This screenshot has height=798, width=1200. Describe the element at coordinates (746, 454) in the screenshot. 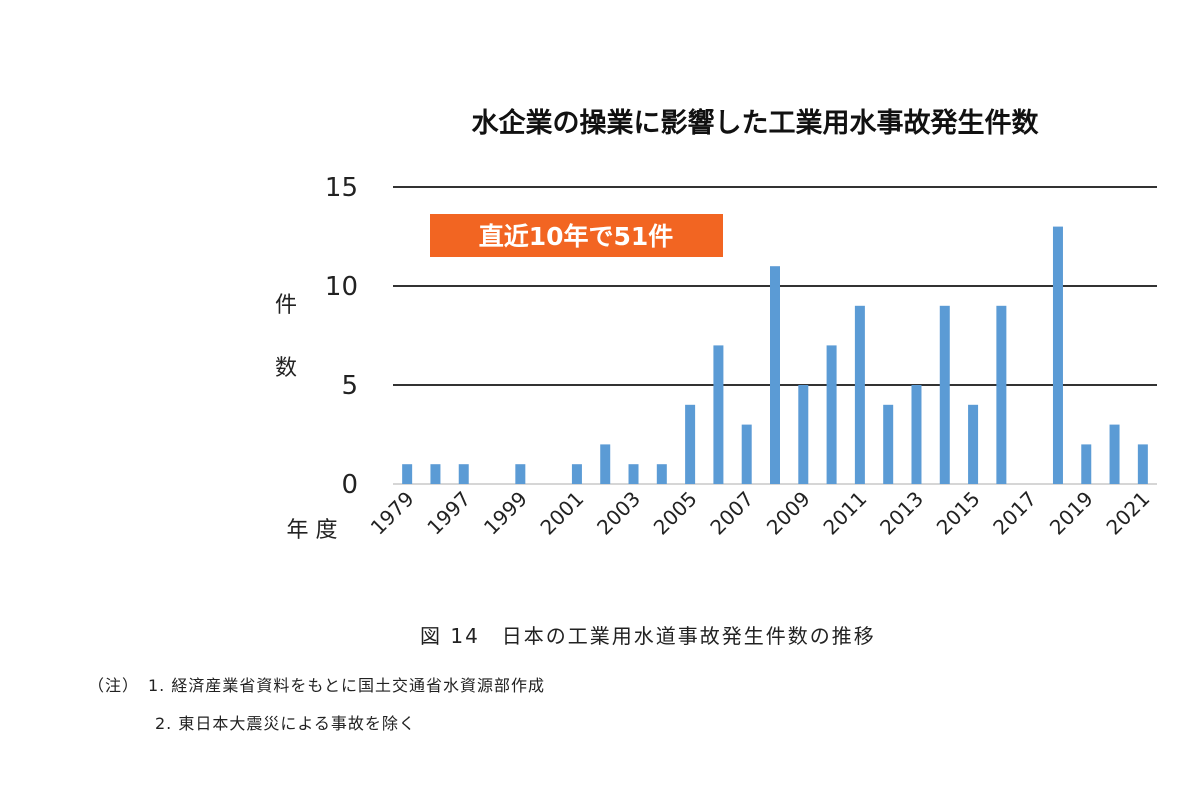

I see `bar-2007` at that location.